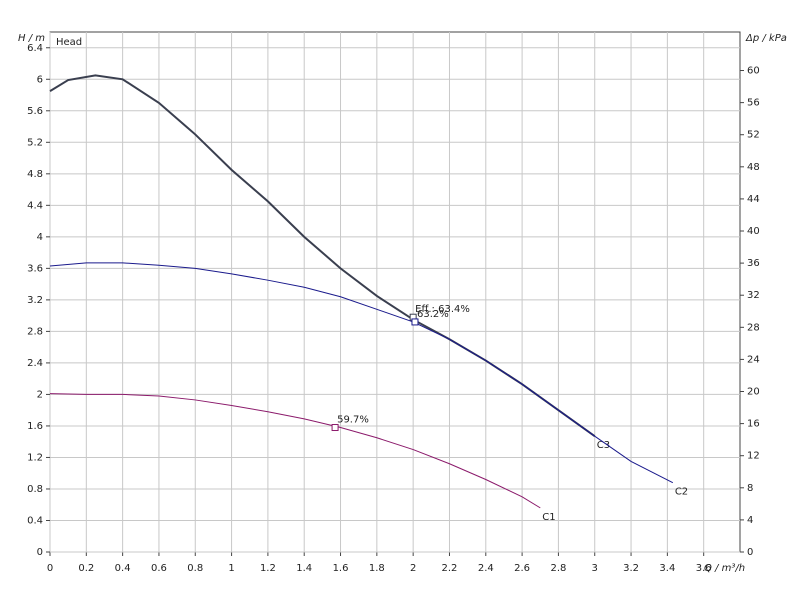 The image size is (800, 600). I want to click on y-tick-label: 2, so click(40, 394).